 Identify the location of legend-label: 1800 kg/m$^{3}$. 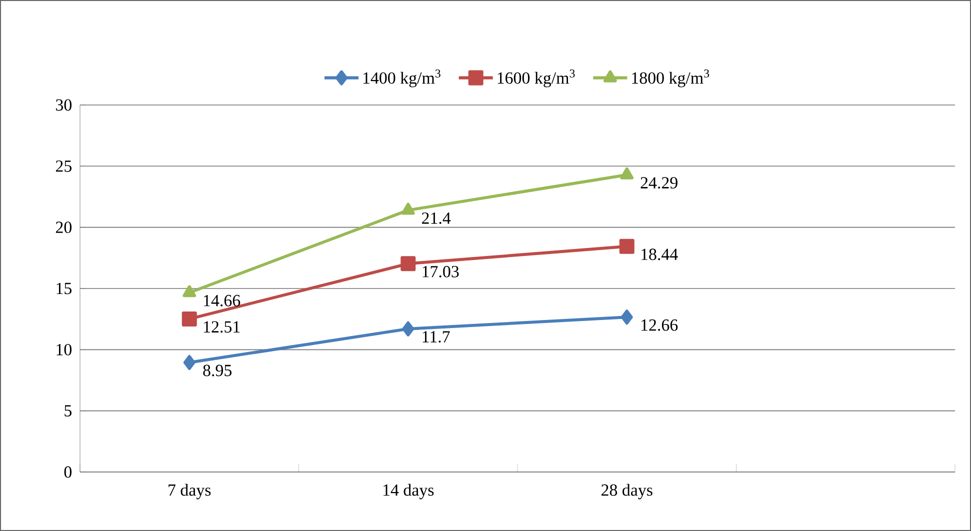
(671, 78).